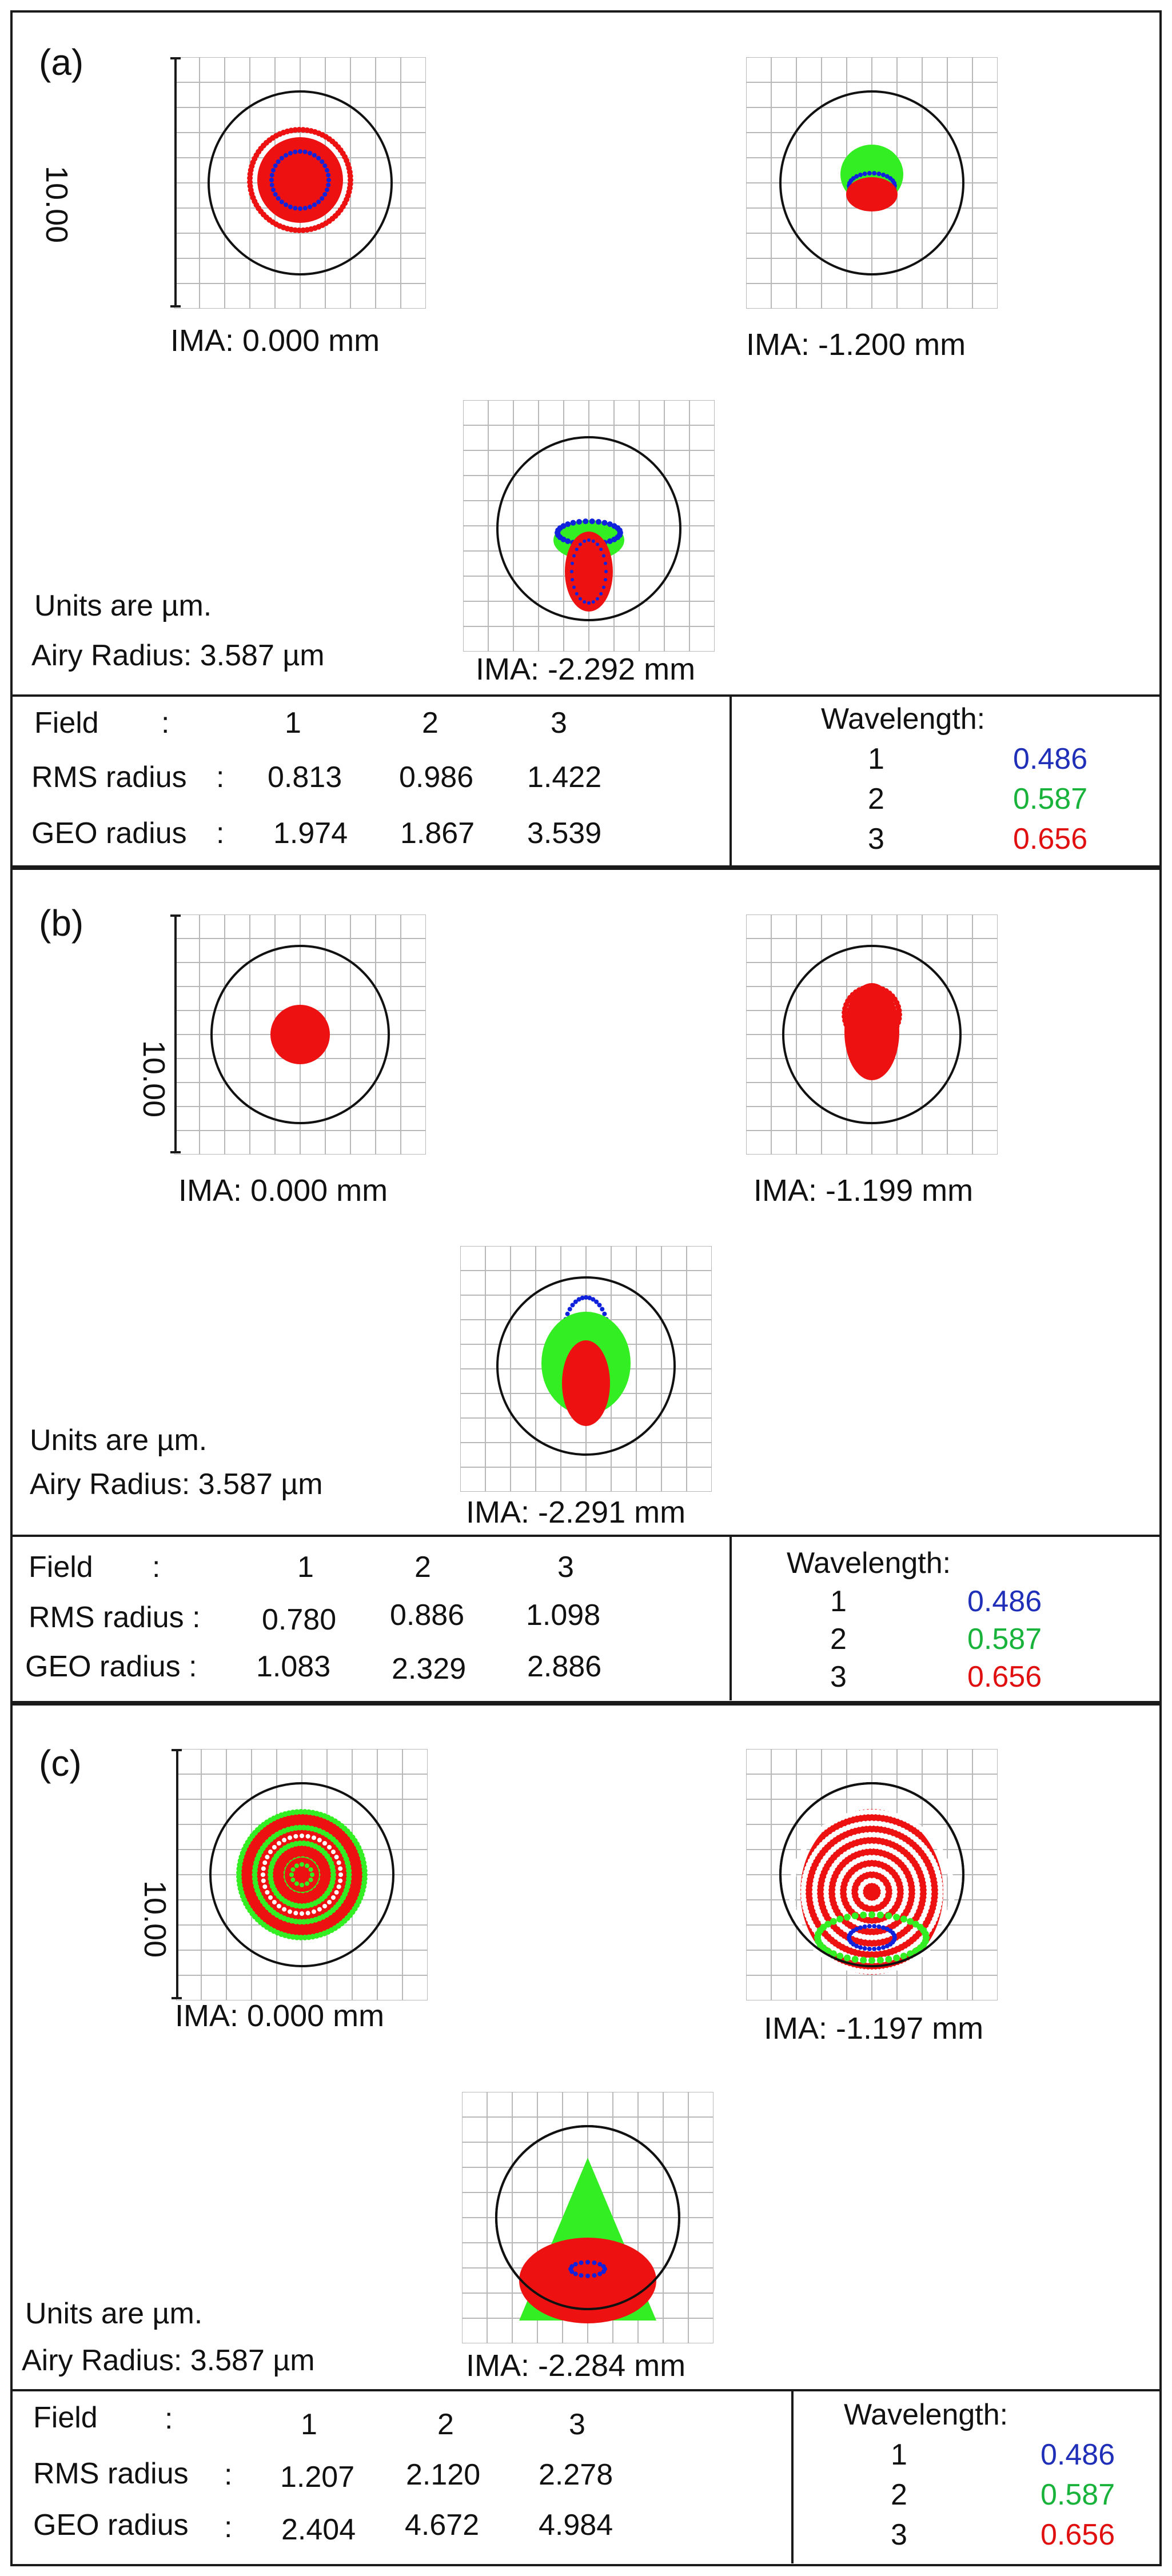 This screenshot has width=1172, height=2576. What do you see at coordinates (61, 923) in the screenshot?
I see `panel-label: (b)` at bounding box center [61, 923].